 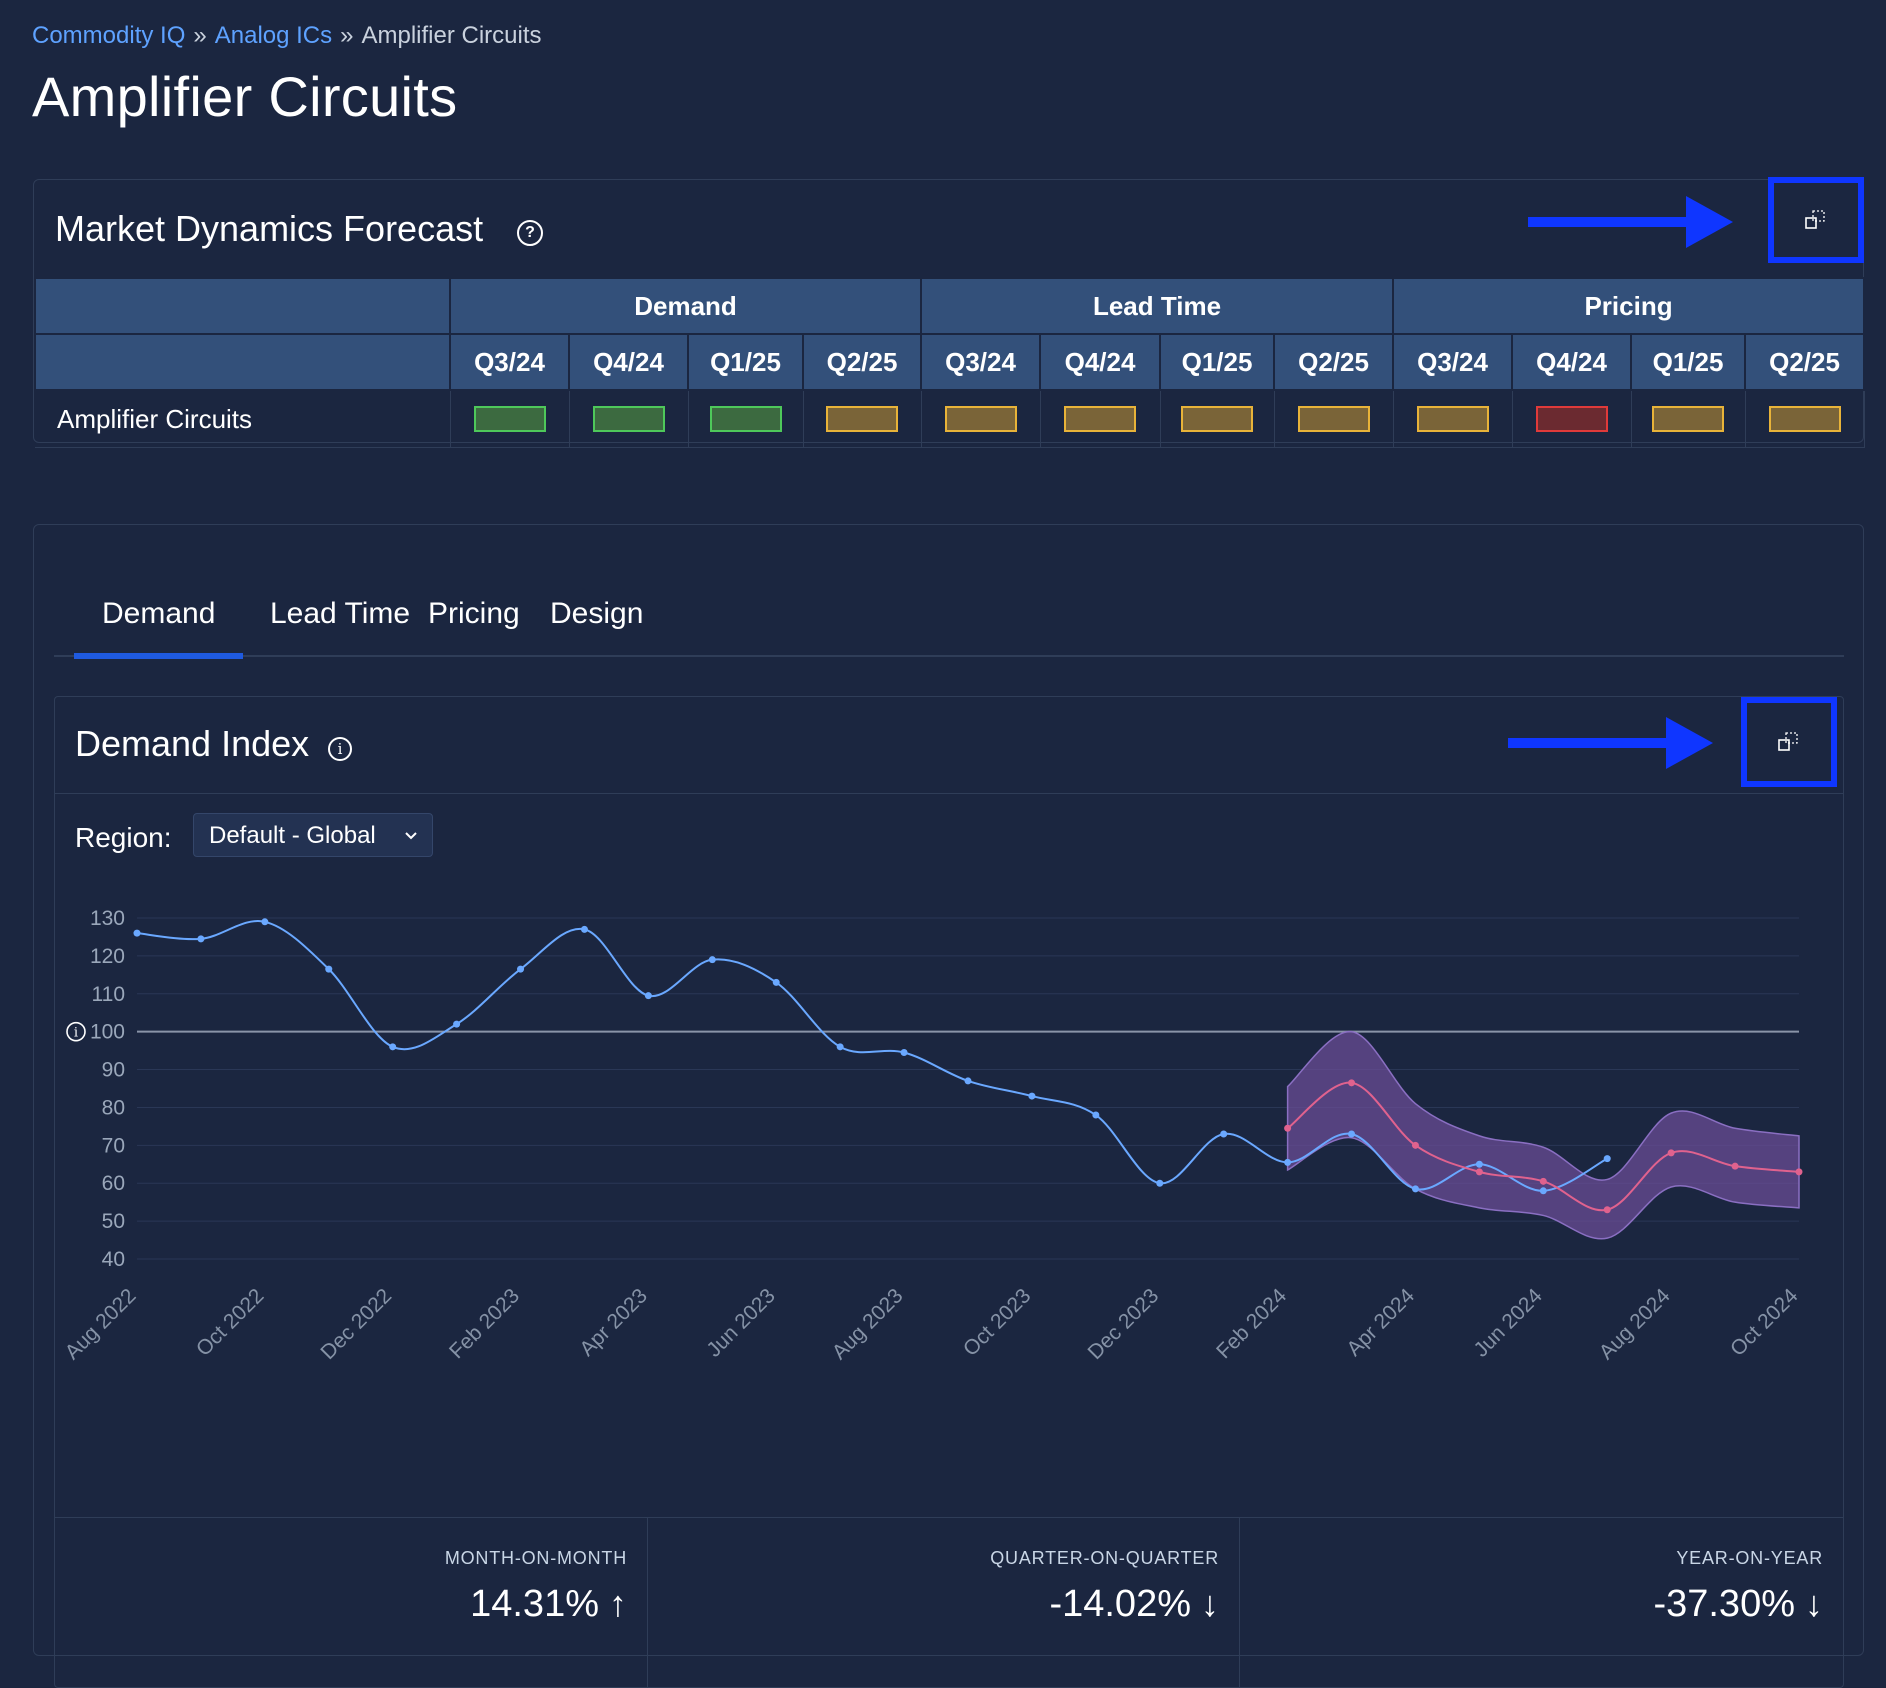 What do you see at coordinates (1629, 306) in the screenshot?
I see `group-header-pricing: Pricing` at bounding box center [1629, 306].